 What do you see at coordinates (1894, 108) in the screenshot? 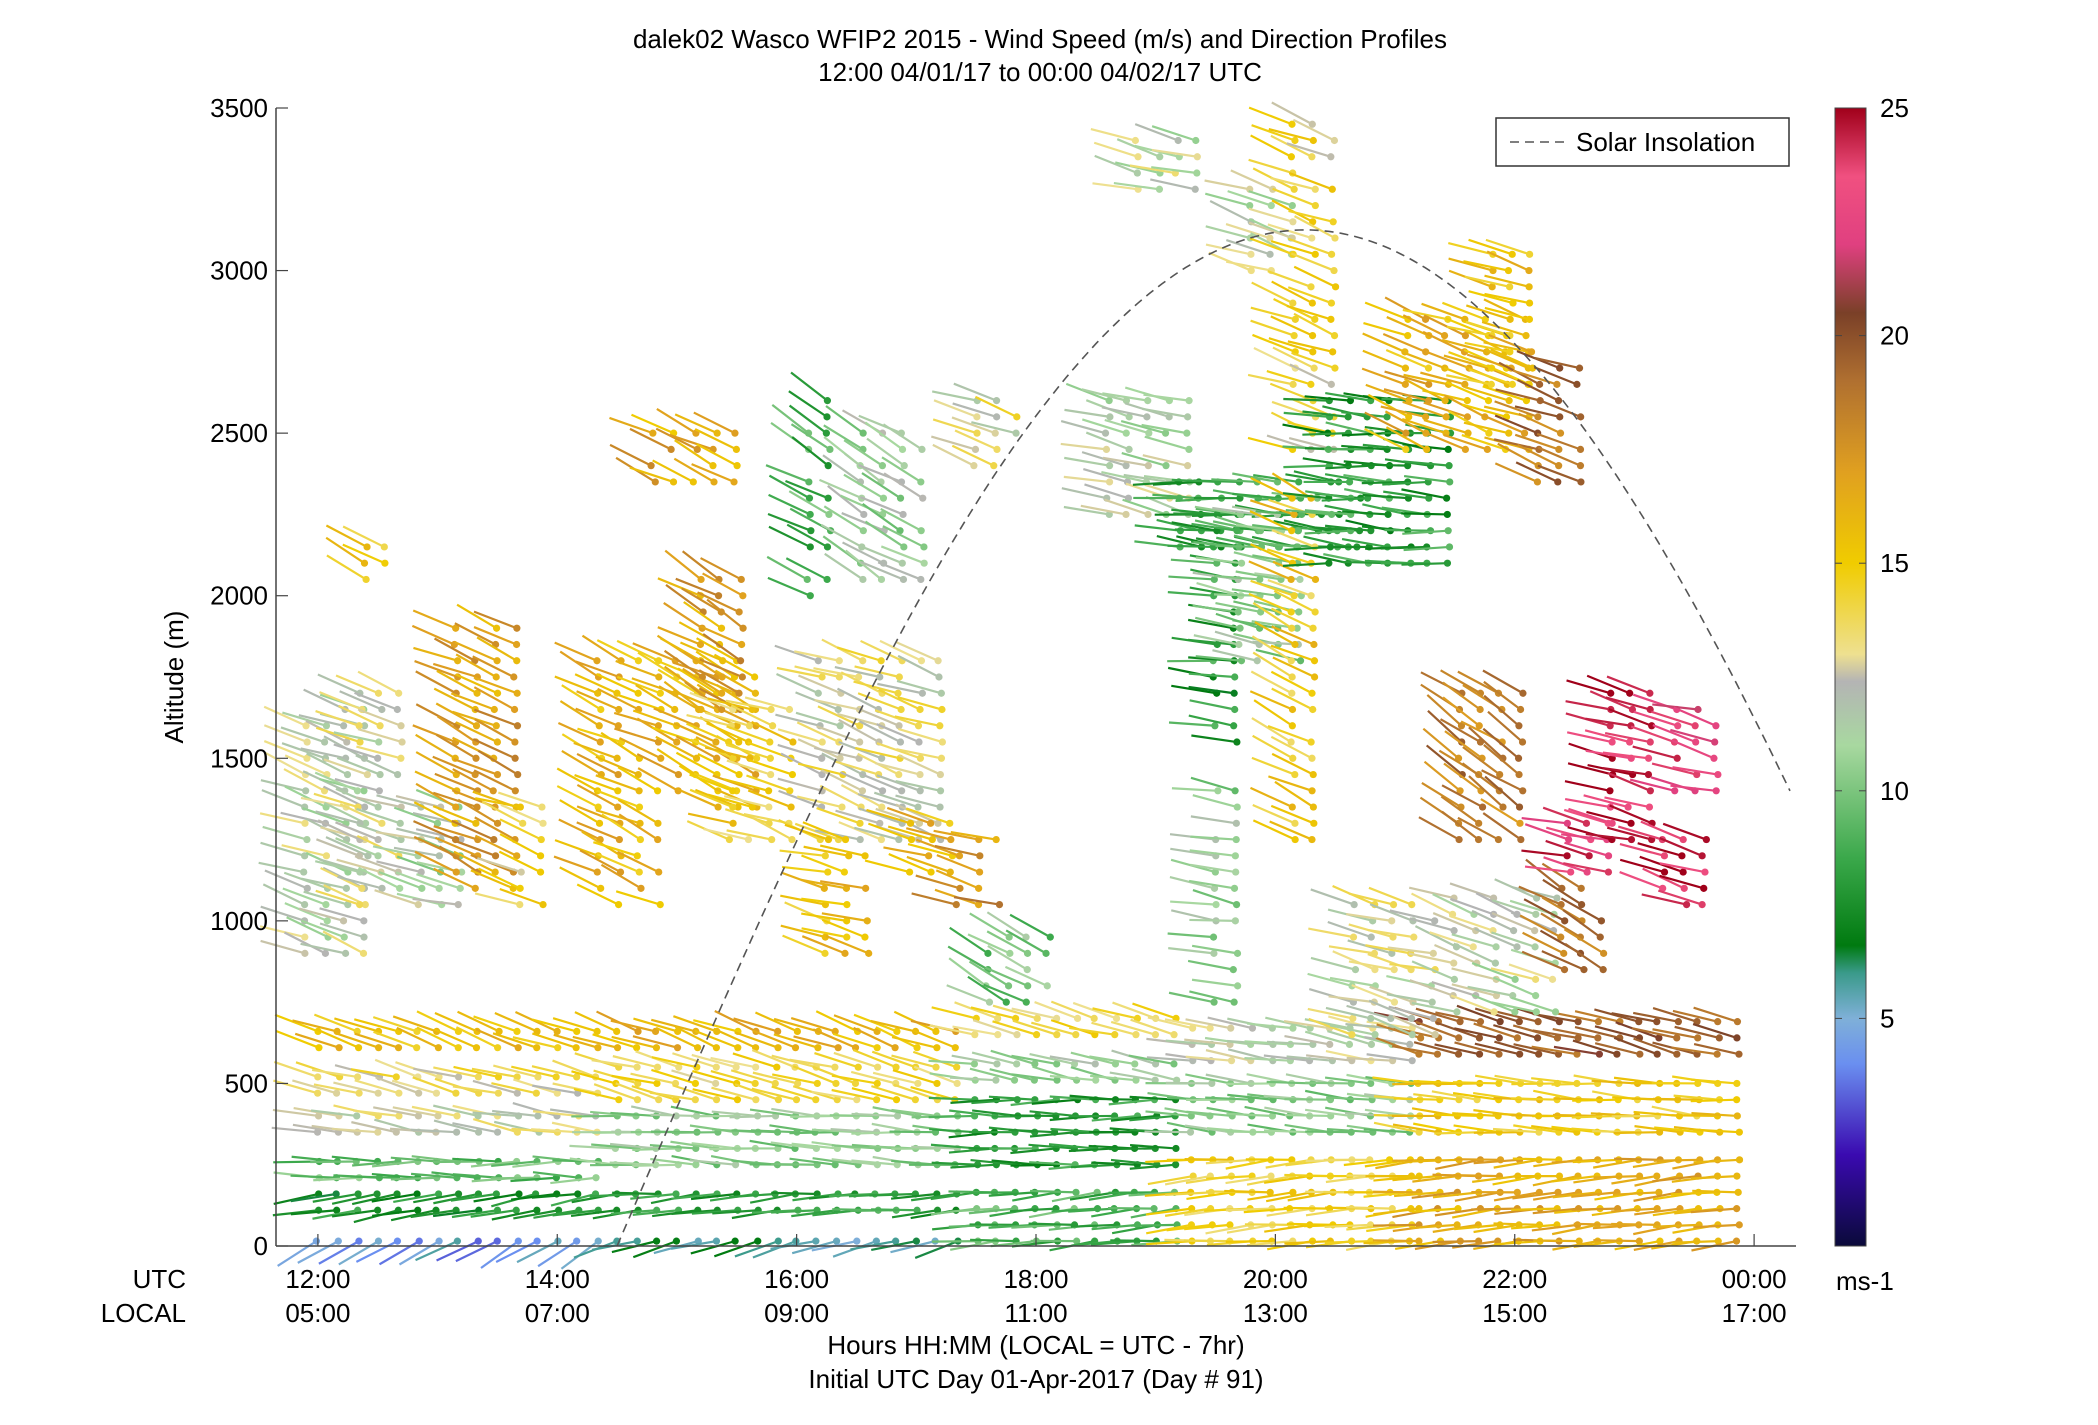
I see `colorbar-tick-label: 25` at bounding box center [1894, 108].